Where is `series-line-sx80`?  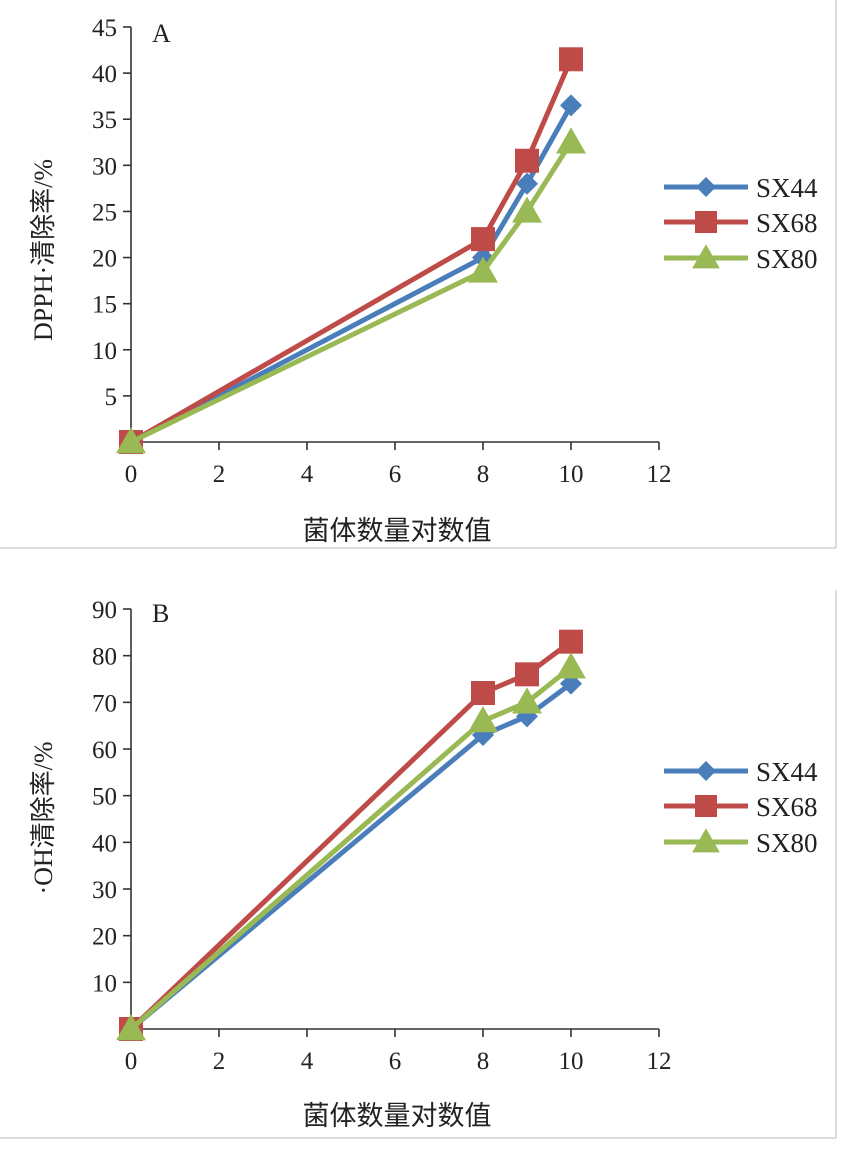
series-line-sx80 is located at coordinates (351, 292).